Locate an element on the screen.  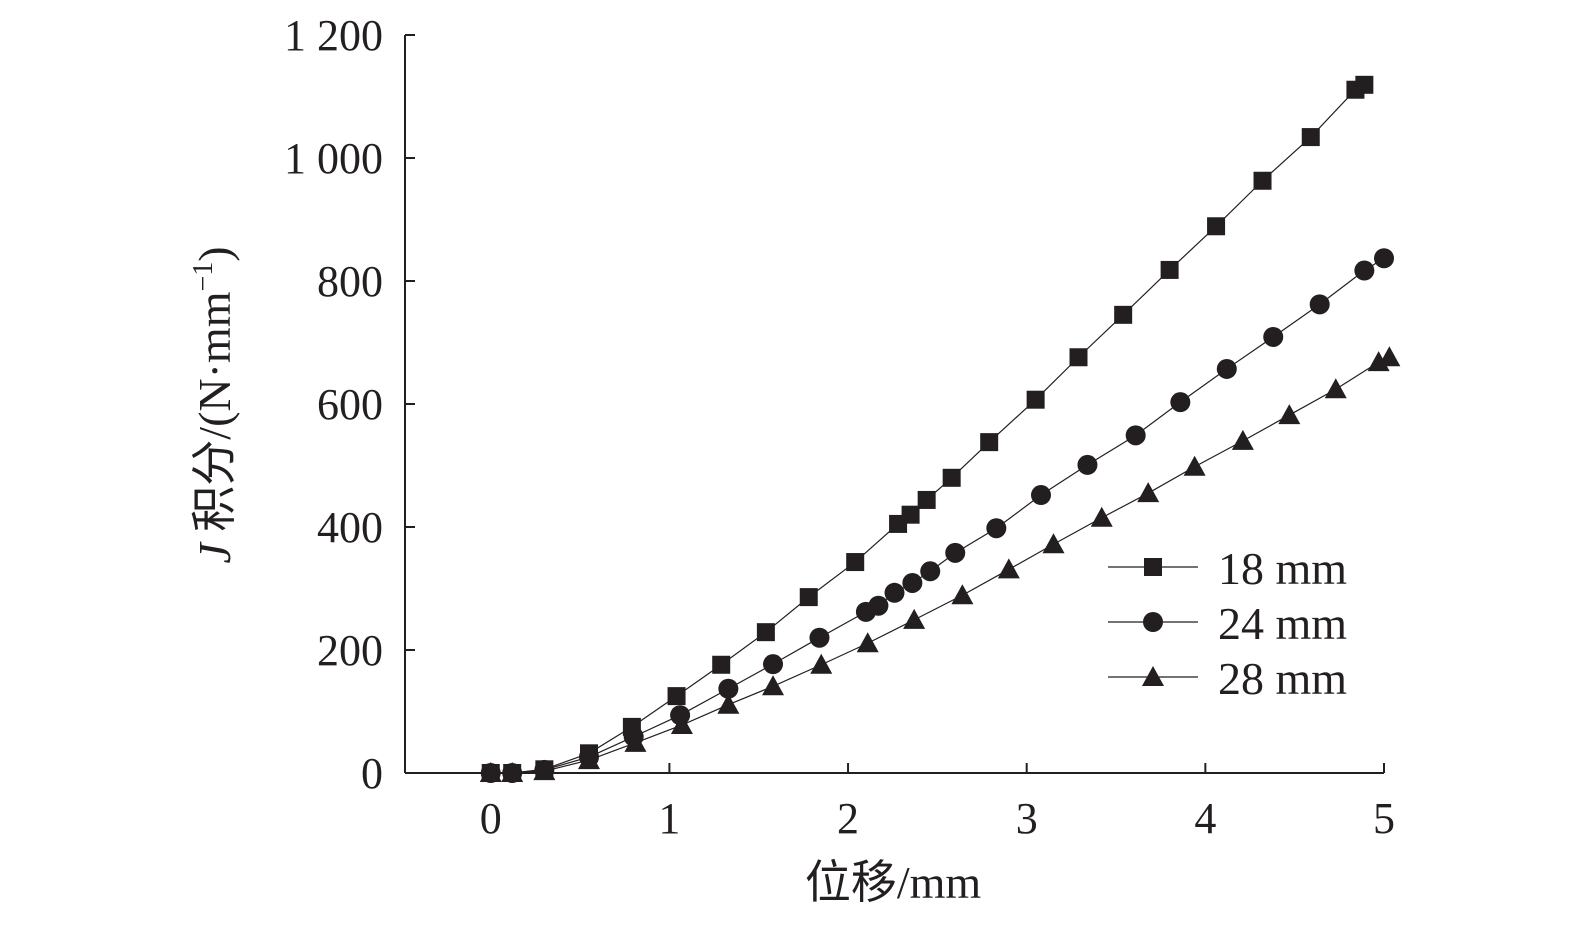
y-axis-label-close: ) is located at coordinates (214, 253).